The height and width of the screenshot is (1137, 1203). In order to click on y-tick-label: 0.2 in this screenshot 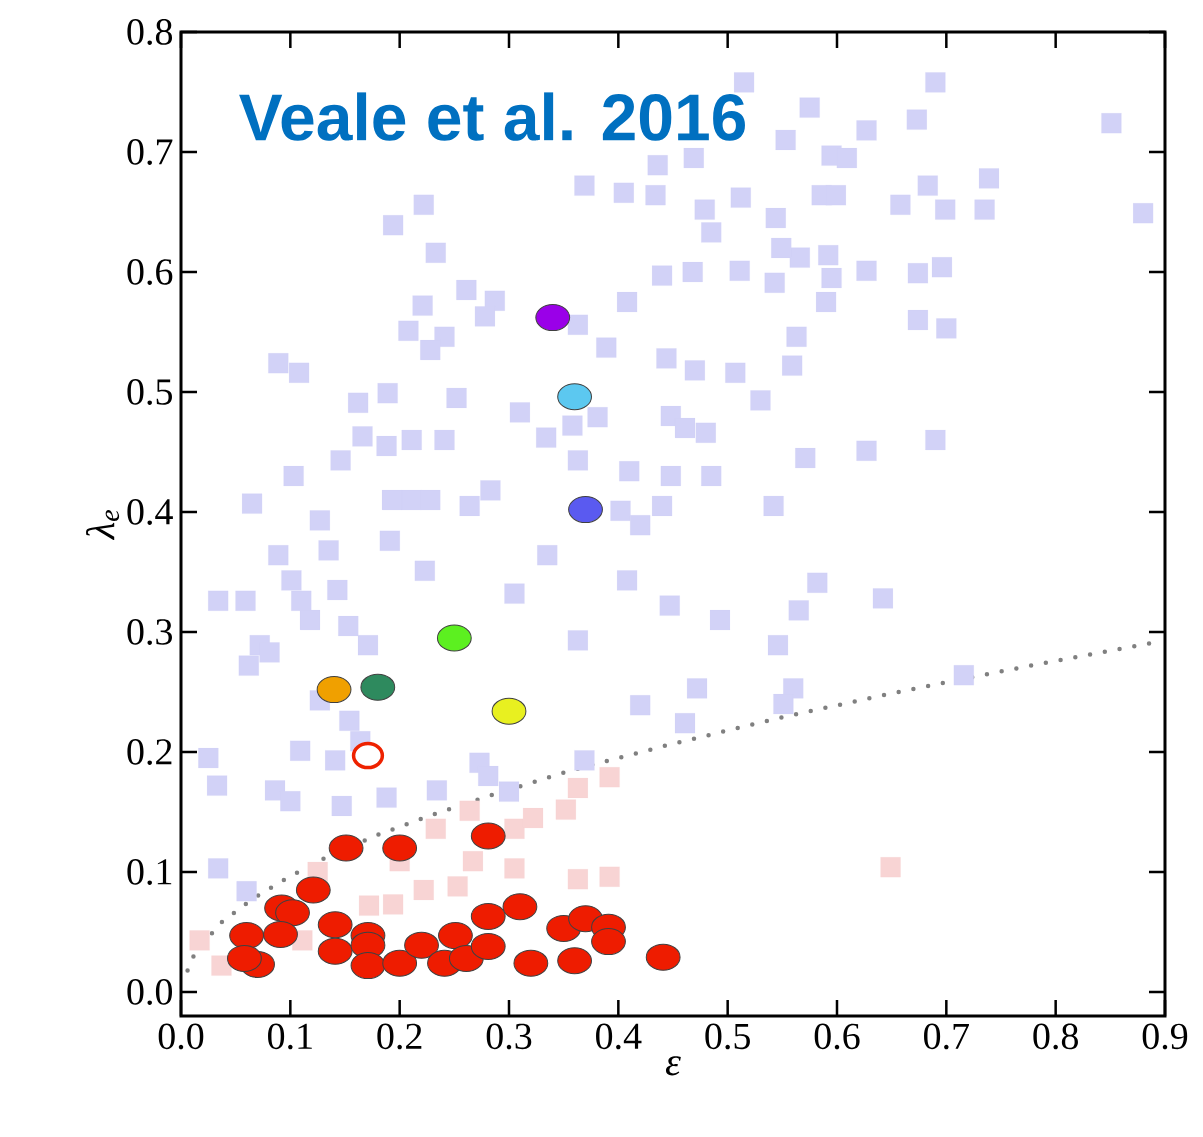, I will do `click(149, 752)`.